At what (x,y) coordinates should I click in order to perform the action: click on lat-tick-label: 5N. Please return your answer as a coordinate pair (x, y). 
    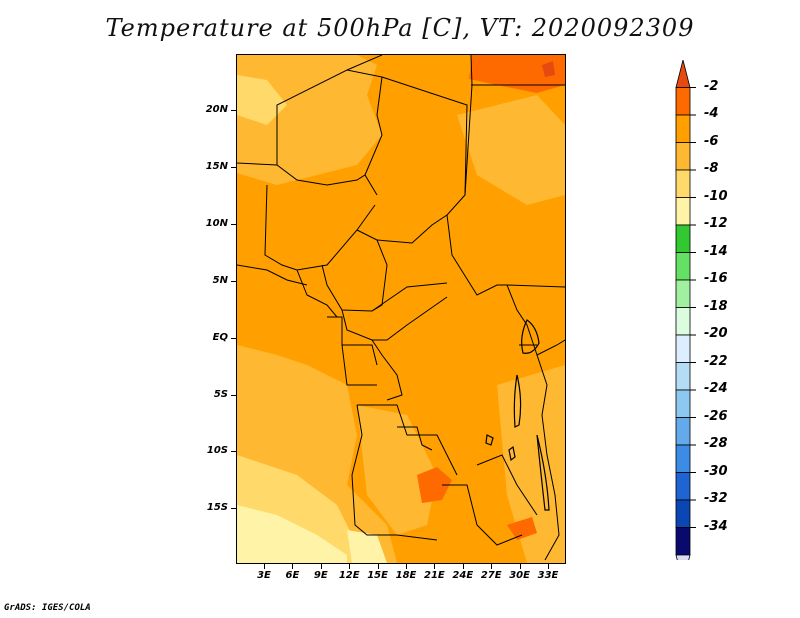
    Looking at the image, I should click on (220, 280).